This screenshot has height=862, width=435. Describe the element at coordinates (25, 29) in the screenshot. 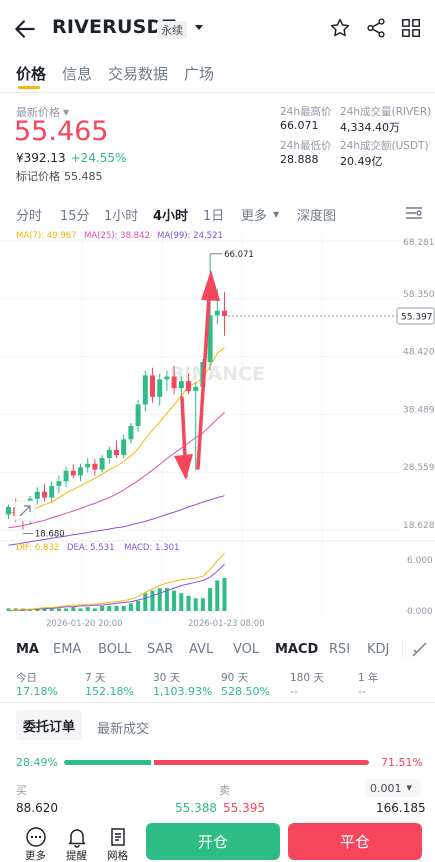

I see `back-arrow-icon` at that location.